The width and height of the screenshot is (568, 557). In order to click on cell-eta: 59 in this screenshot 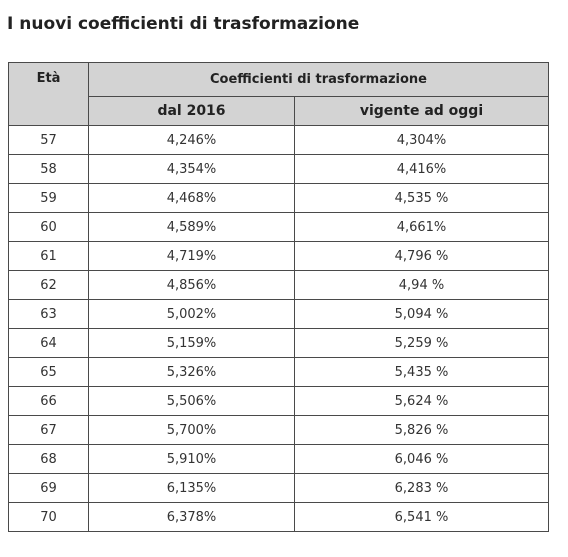, I will do `click(48, 198)`.